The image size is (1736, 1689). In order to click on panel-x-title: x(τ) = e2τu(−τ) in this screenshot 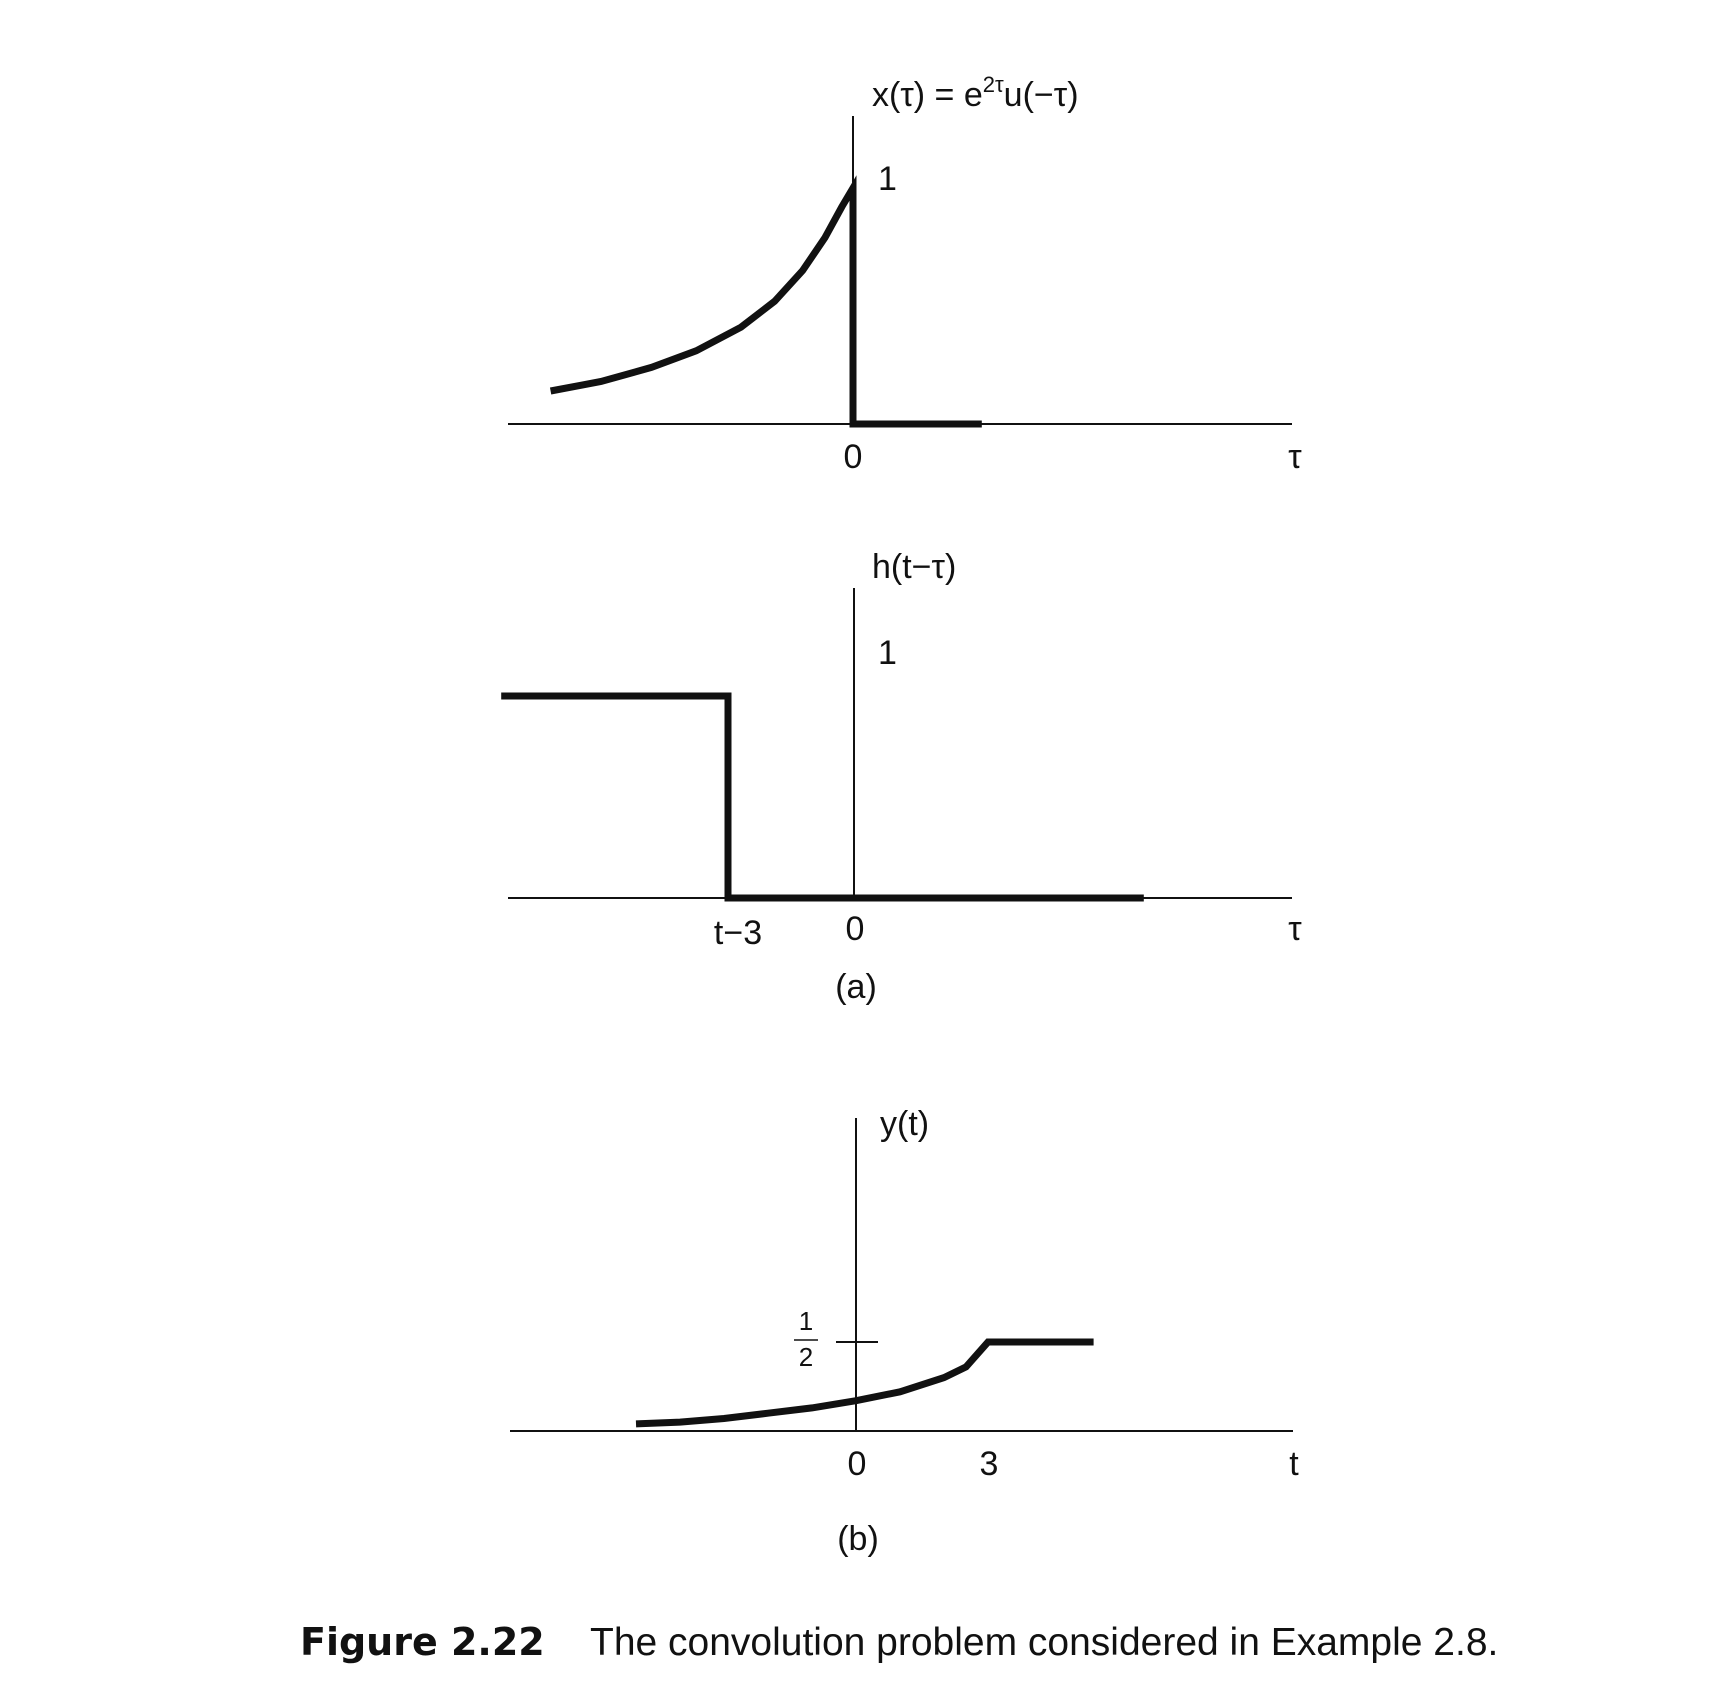, I will do `click(975, 93)`.